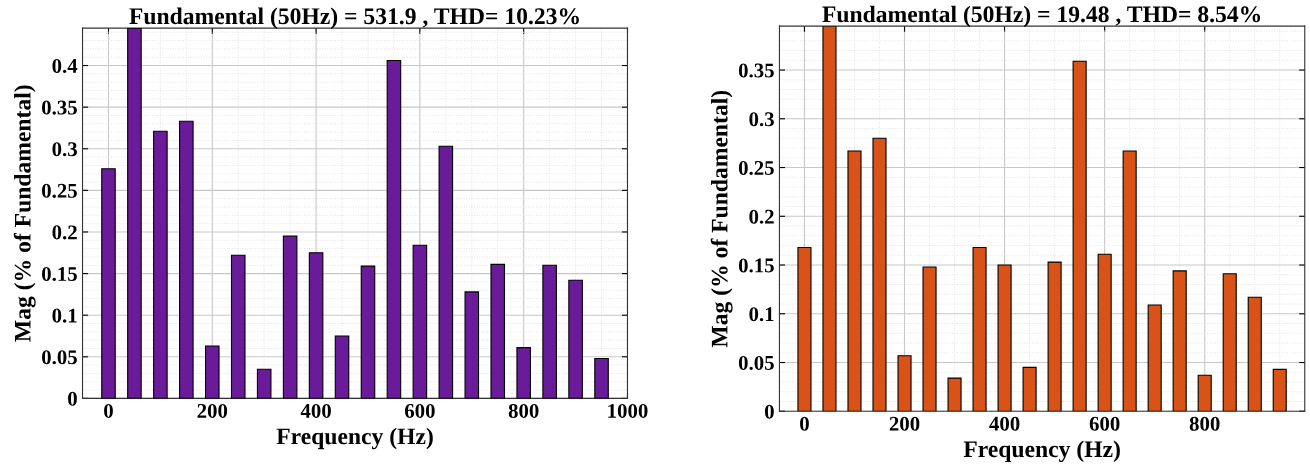  I want to click on chart-title: Fundamental (50Hz) = 531.9 , THD= 10.23%, so click(354, 18).